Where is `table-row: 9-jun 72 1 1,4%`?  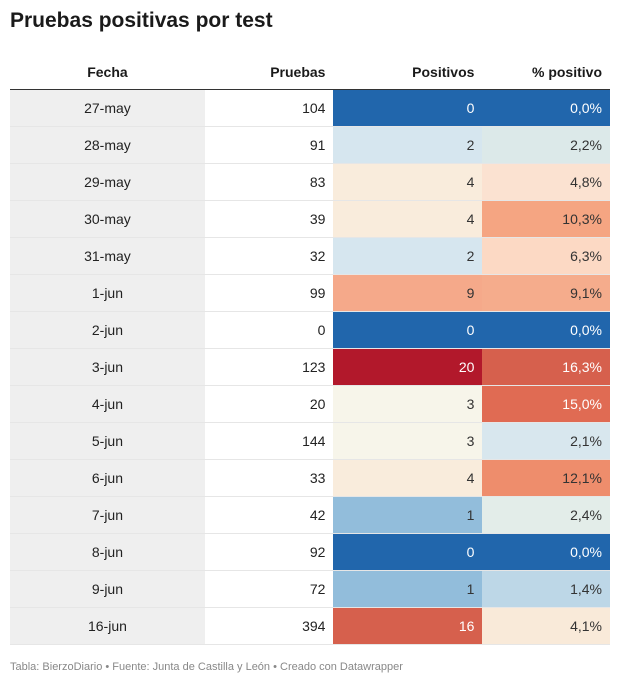
table-row: 9-jun 72 1 1,4% is located at coordinates (310, 589).